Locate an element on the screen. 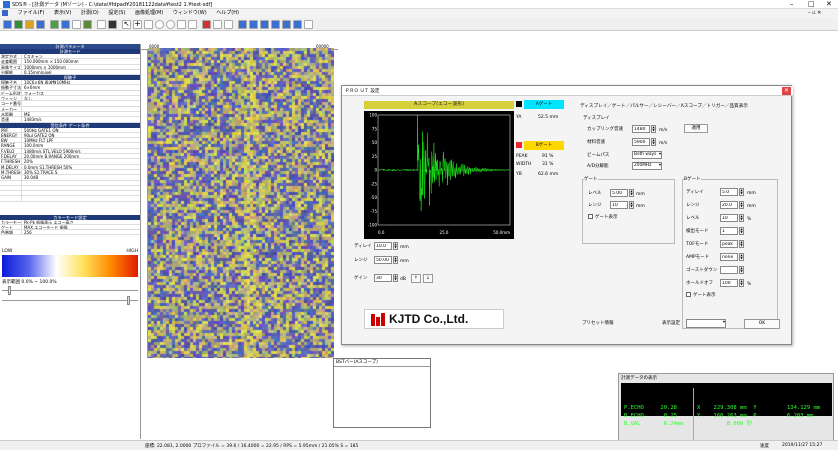  receiver-value: 500Hz GATE1 ON is located at coordinates (41, 129).